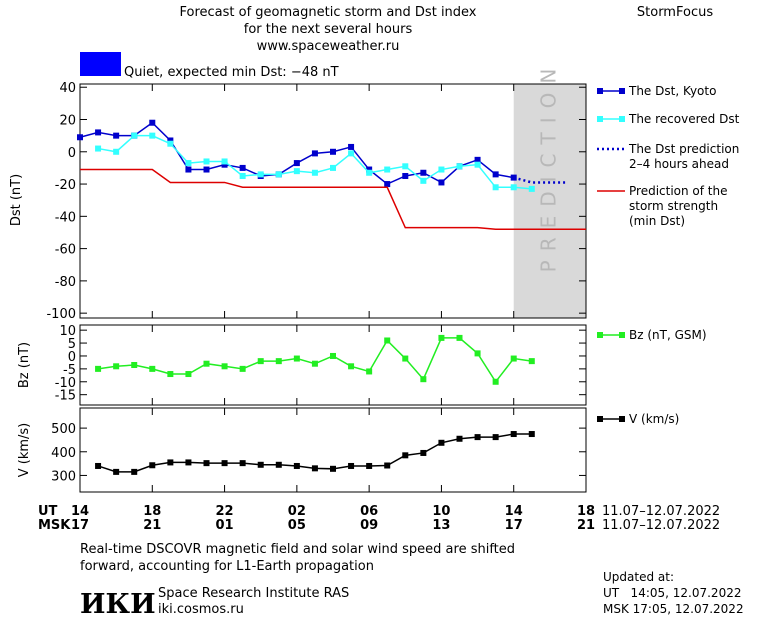 The image size is (760, 620). Describe the element at coordinates (48, 511) in the screenshot. I see `x-row-label: UT` at that location.